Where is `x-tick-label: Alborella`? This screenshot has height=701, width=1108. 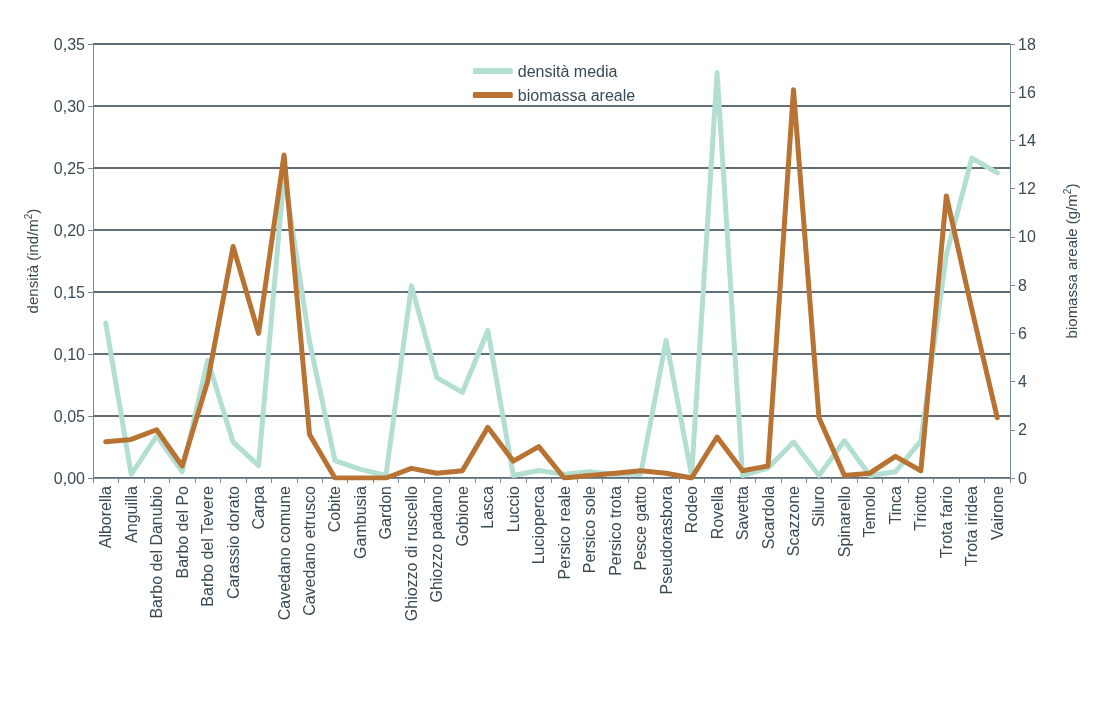 x-tick-label: Alborella is located at coordinates (106, 517).